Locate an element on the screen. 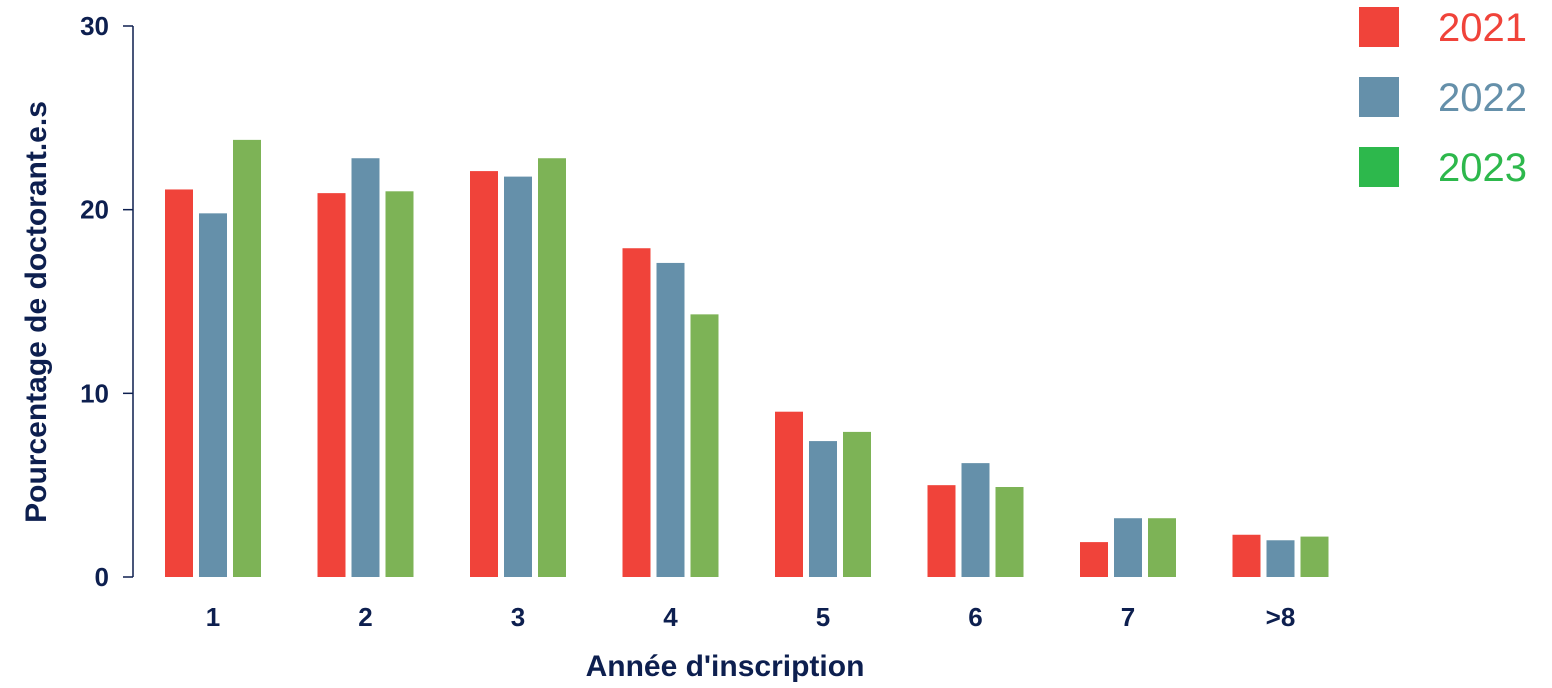 The image size is (1552, 688). legend-swatch-2022 is located at coordinates (1379, 97).